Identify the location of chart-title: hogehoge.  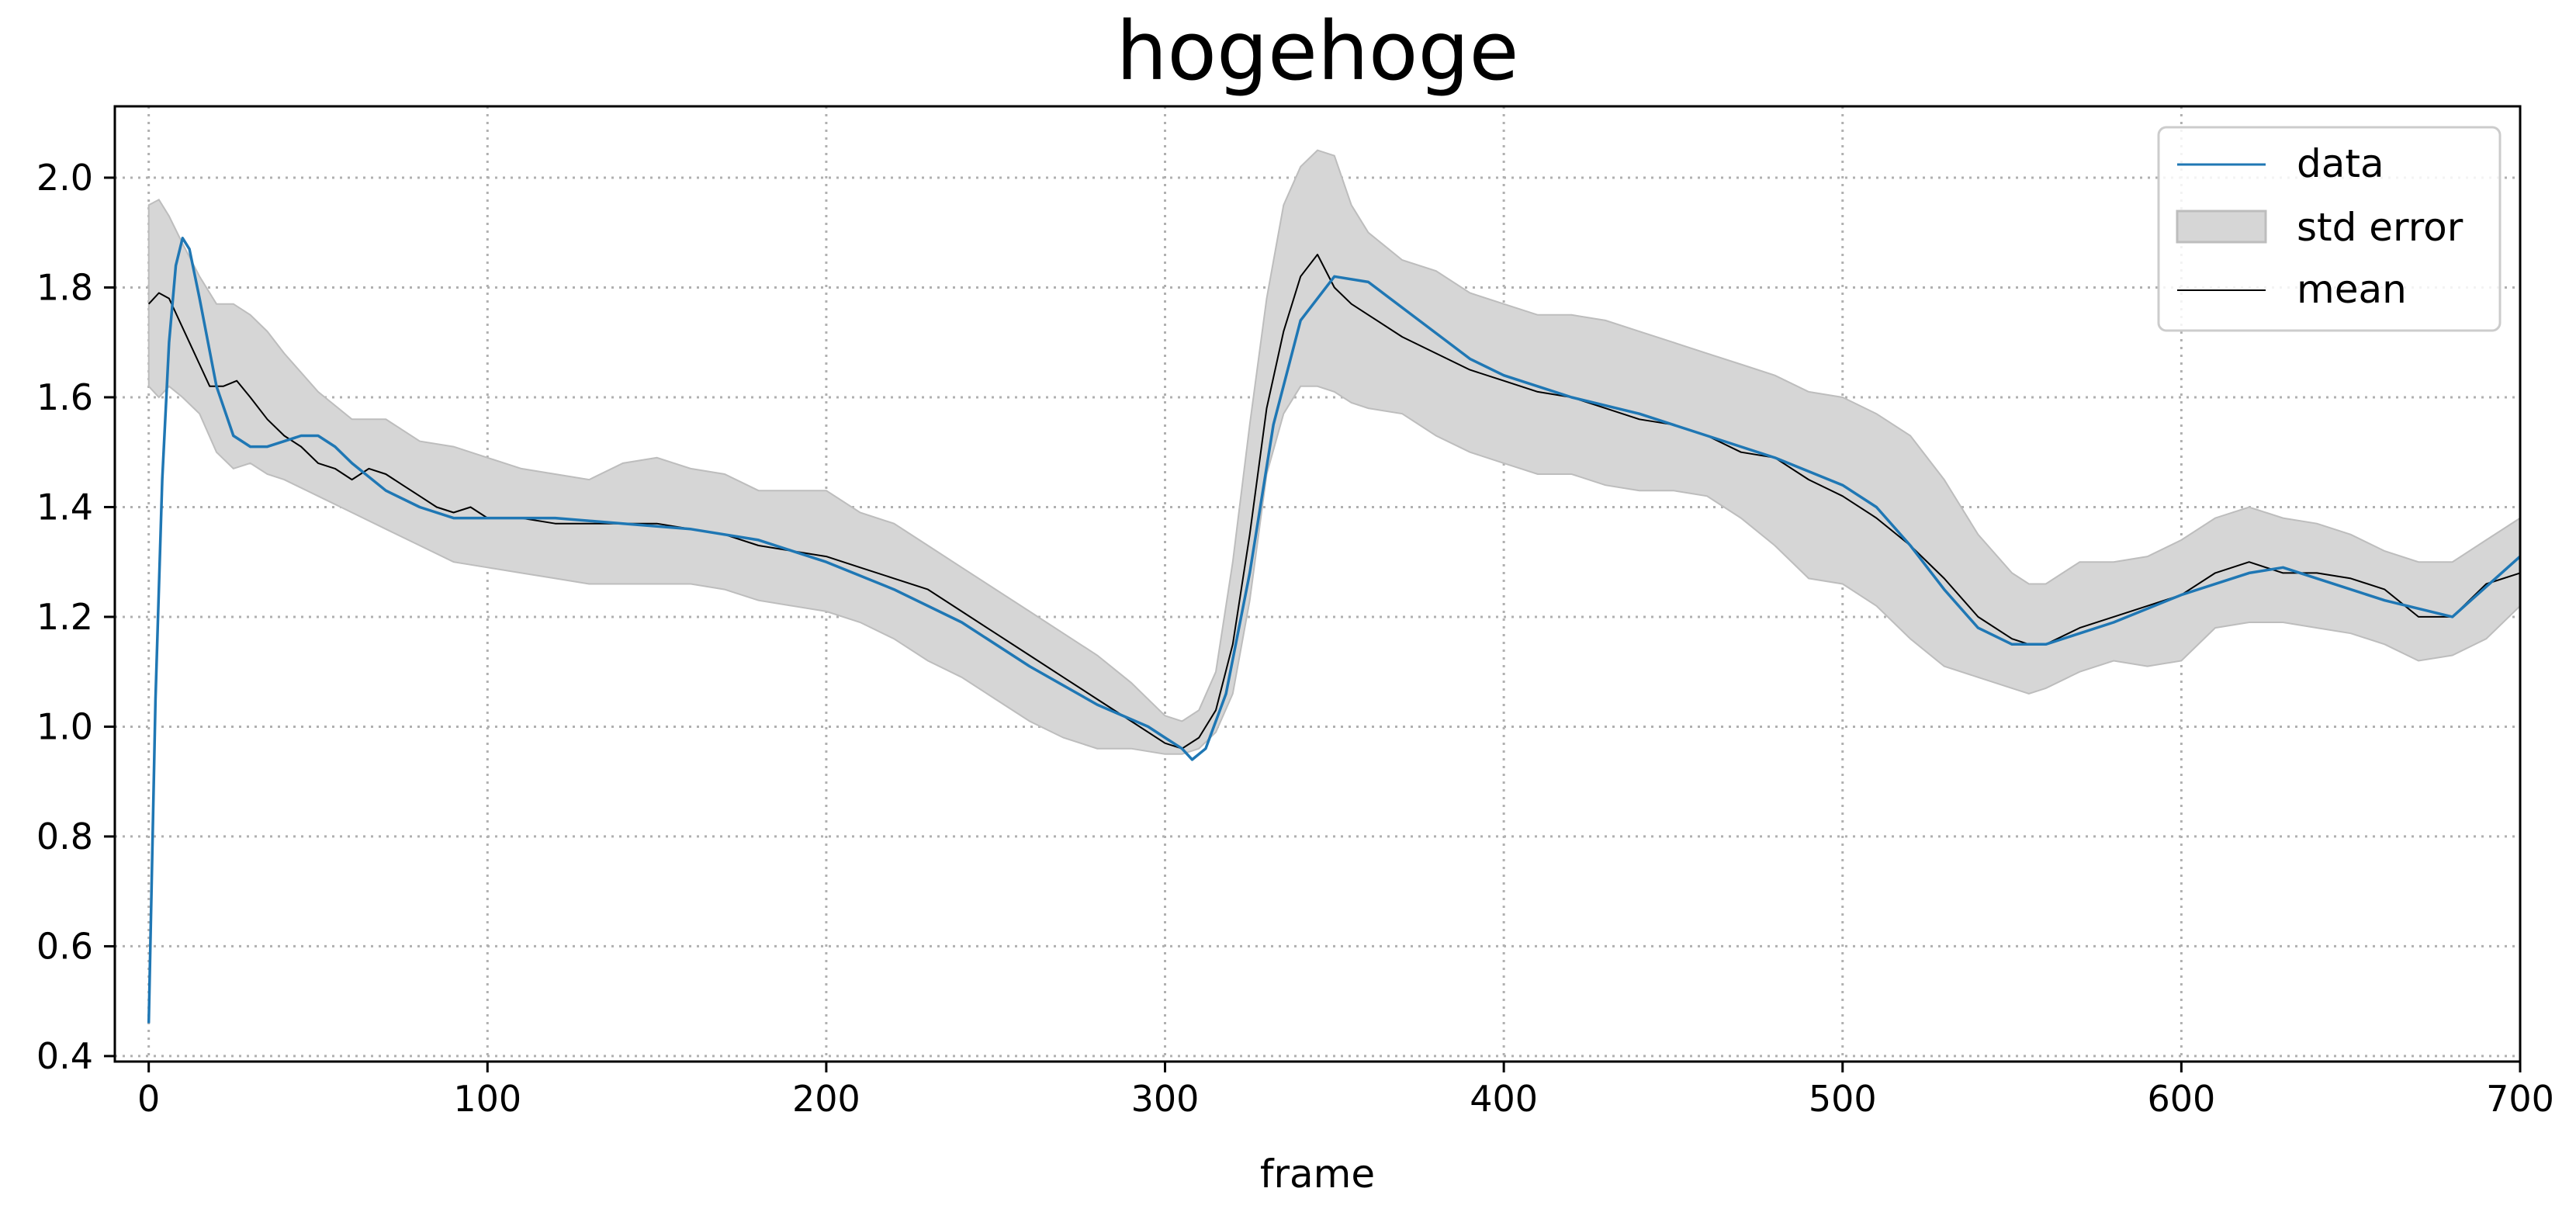
(1317, 51).